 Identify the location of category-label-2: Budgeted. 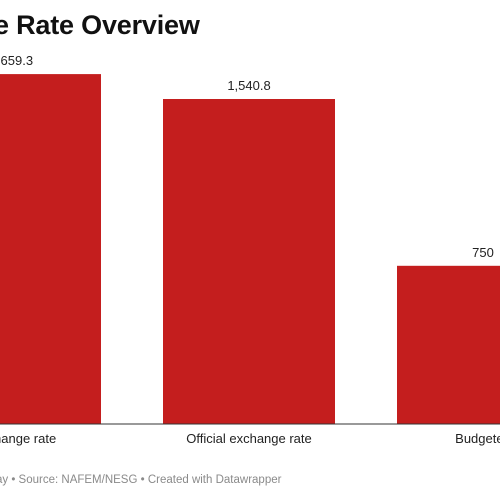
(477, 438).